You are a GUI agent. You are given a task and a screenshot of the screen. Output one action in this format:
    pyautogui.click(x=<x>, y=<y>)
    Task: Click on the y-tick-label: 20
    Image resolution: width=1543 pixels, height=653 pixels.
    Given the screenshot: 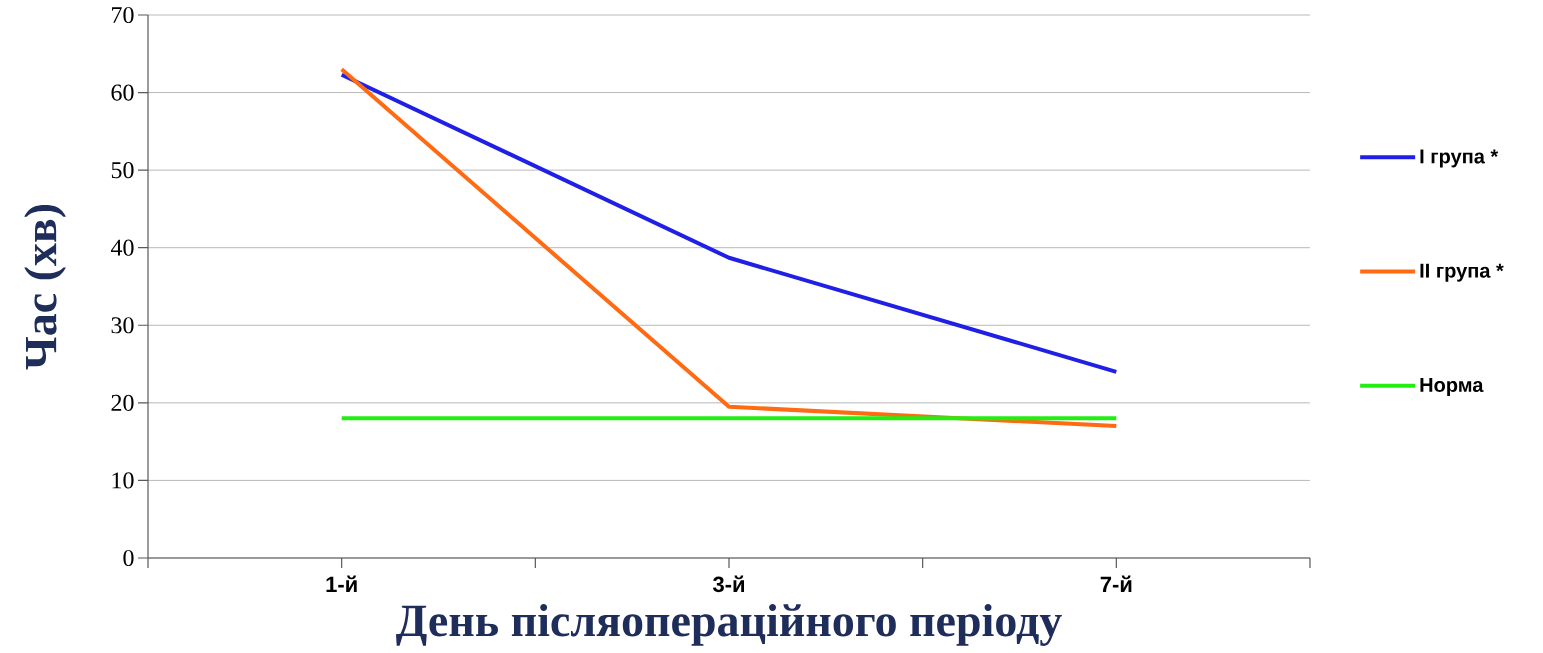 What is the action you would take?
    pyautogui.click(x=122, y=402)
    